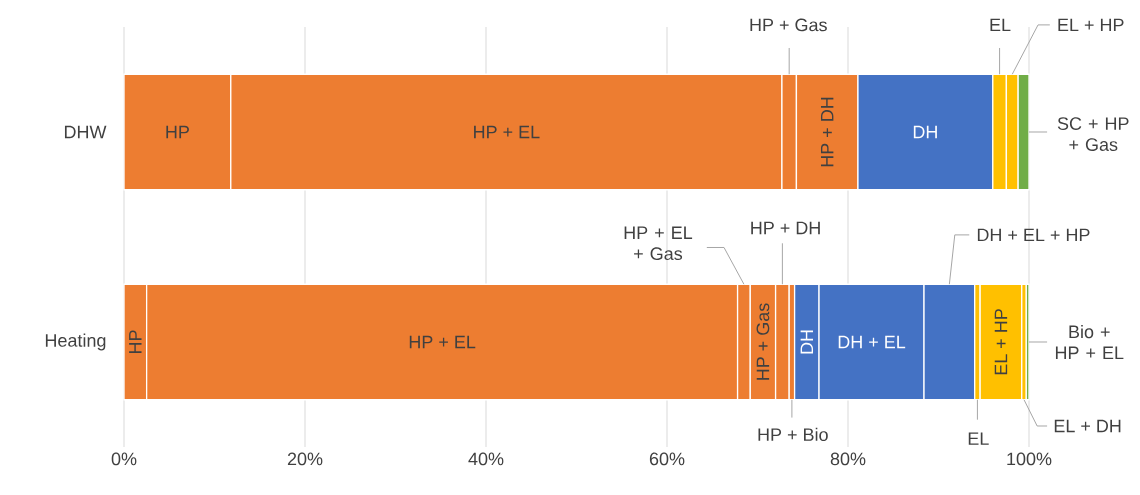 This screenshot has width=1140, height=495. I want to click on x-tick-label: 40%, so click(486, 459).